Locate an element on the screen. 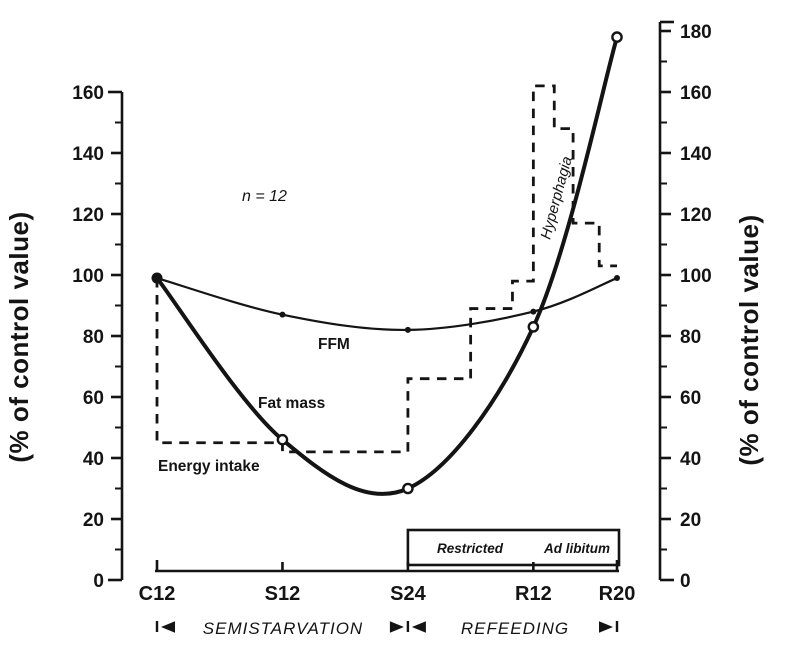 The height and width of the screenshot is (657, 785). right-axis-tick-label: 140 is located at coordinates (696, 154).